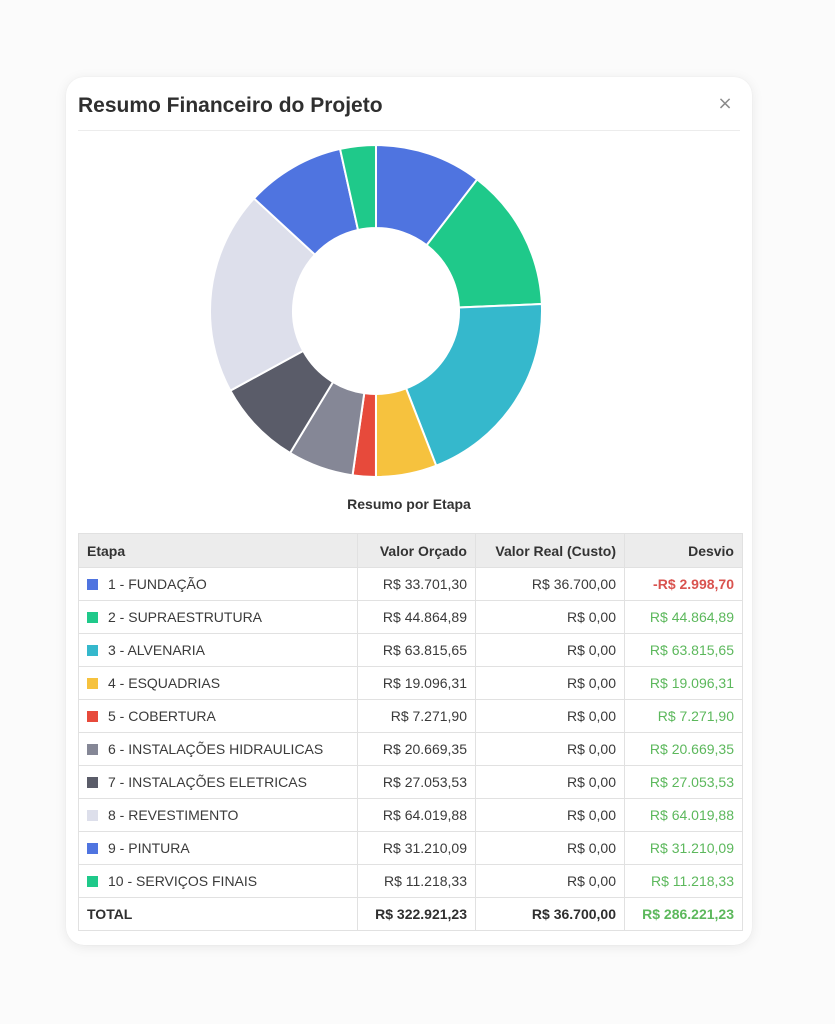  What do you see at coordinates (683, 716) in the screenshot?
I see `cell-desvio: R$ 7.271,90` at bounding box center [683, 716].